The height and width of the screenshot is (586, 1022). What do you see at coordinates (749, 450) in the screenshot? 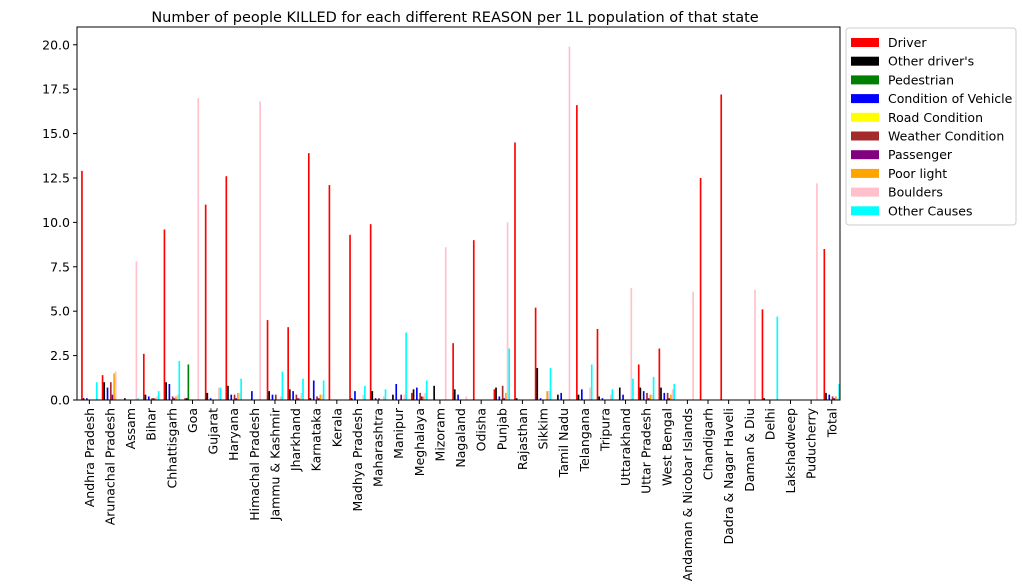
I see `x-tick-label: Daman & Diu` at bounding box center [749, 450].